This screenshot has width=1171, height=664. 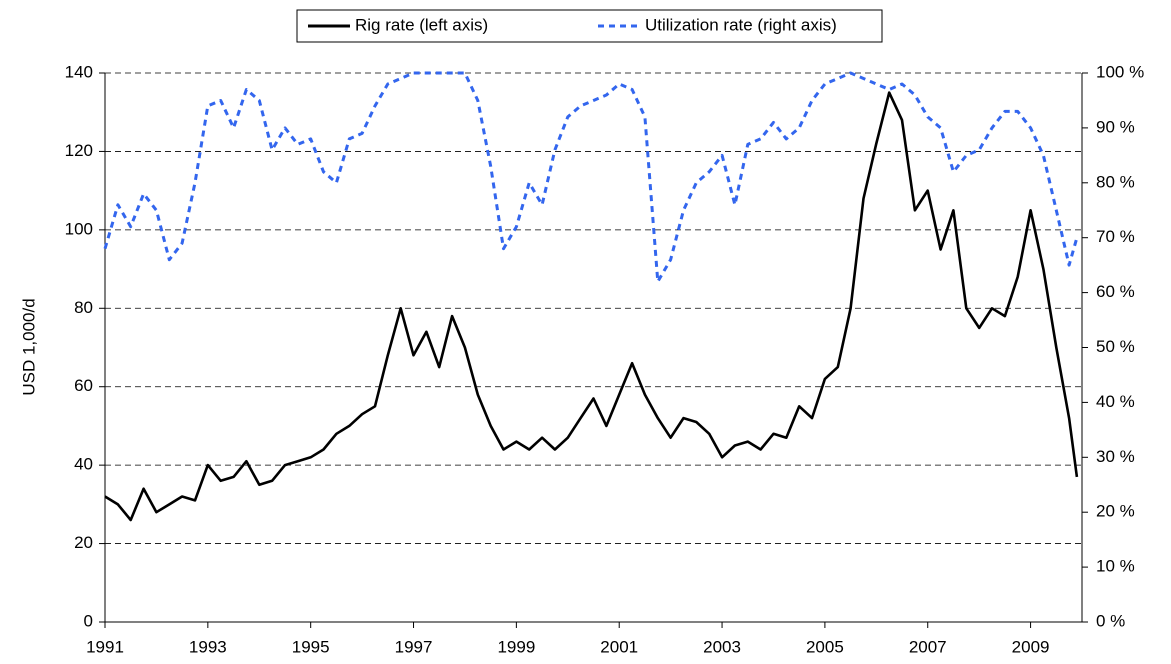 What do you see at coordinates (105, 646) in the screenshot?
I see `x-tick-label: 1991` at bounding box center [105, 646].